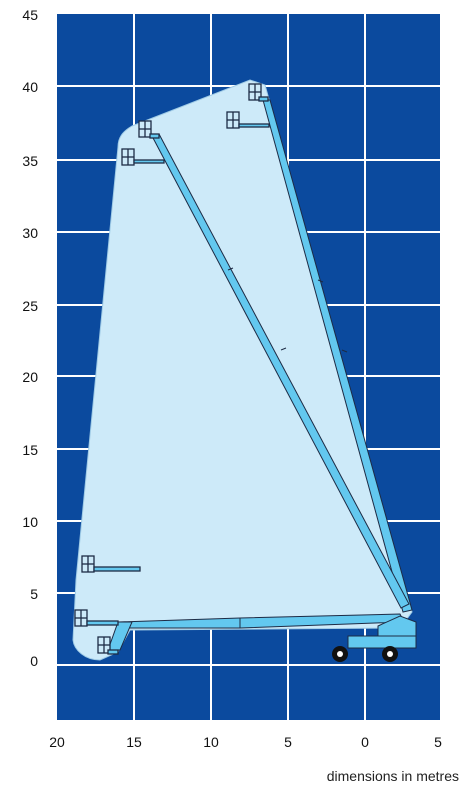  I want to click on front-wheel, so click(340, 654).